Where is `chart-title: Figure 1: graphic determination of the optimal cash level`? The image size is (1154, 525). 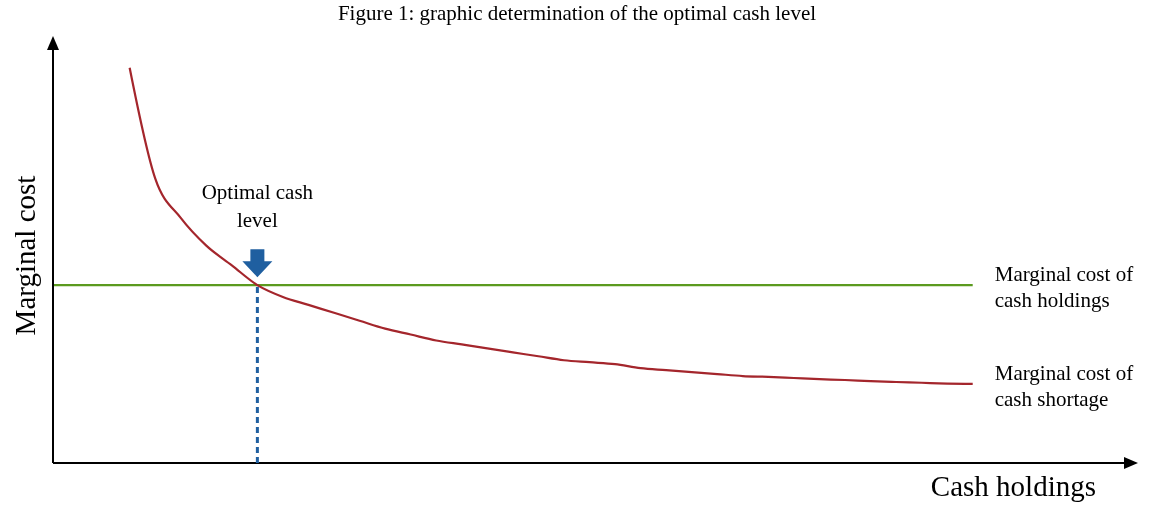
chart-title: Figure 1: graphic determination of the optimal cash level is located at coordinates (577, 14).